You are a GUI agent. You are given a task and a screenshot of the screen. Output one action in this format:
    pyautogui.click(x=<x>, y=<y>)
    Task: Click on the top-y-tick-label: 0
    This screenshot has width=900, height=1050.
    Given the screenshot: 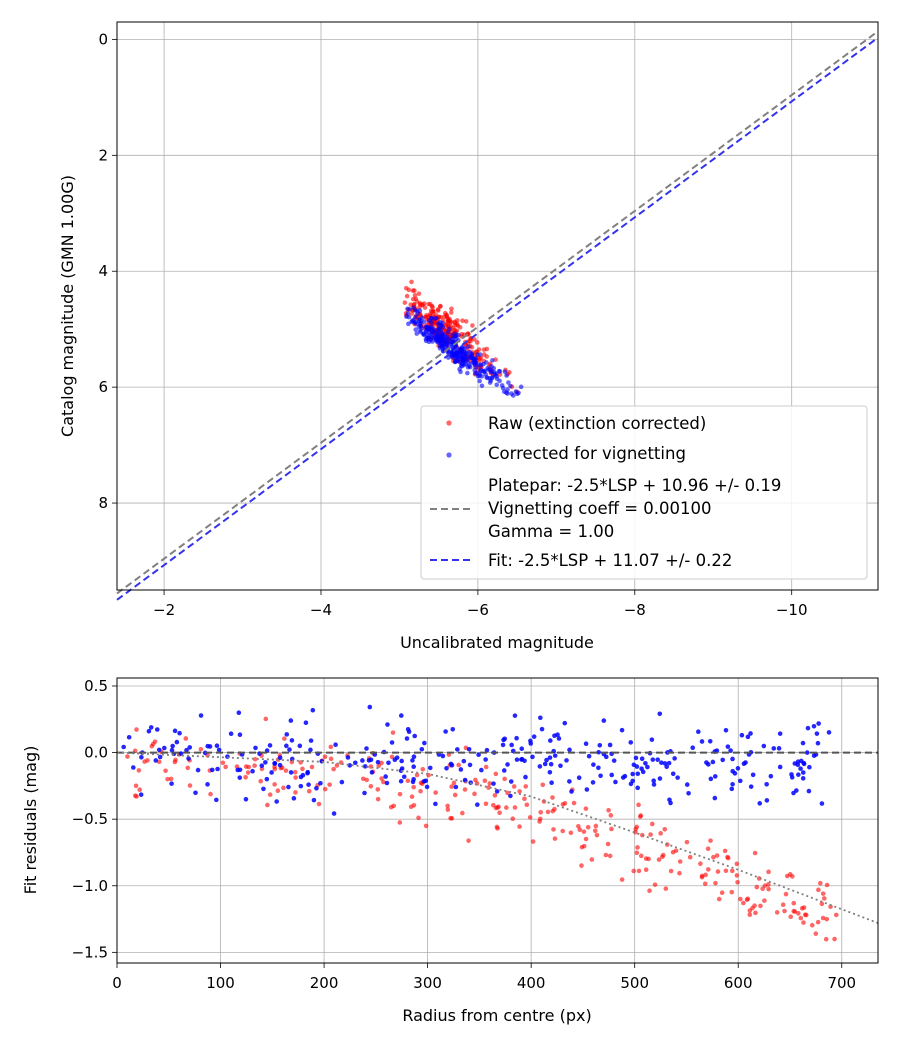 What is the action you would take?
    pyautogui.click(x=103, y=39)
    